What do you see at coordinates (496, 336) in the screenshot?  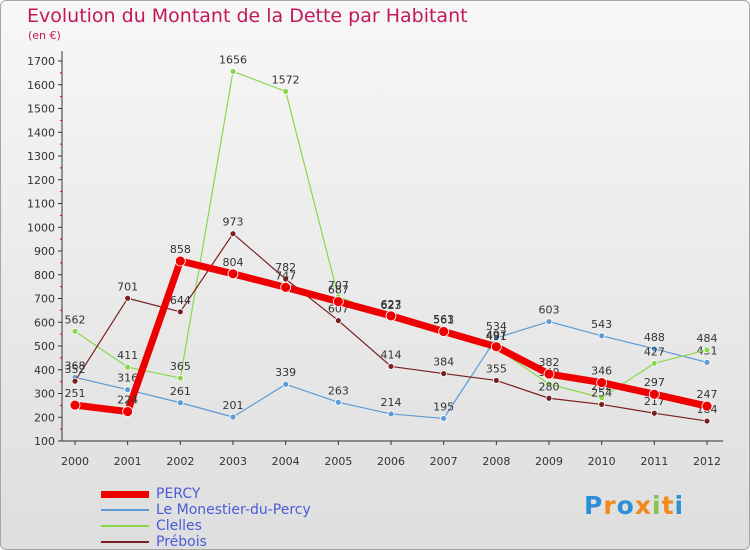 I see `data-label: 491` at bounding box center [496, 336].